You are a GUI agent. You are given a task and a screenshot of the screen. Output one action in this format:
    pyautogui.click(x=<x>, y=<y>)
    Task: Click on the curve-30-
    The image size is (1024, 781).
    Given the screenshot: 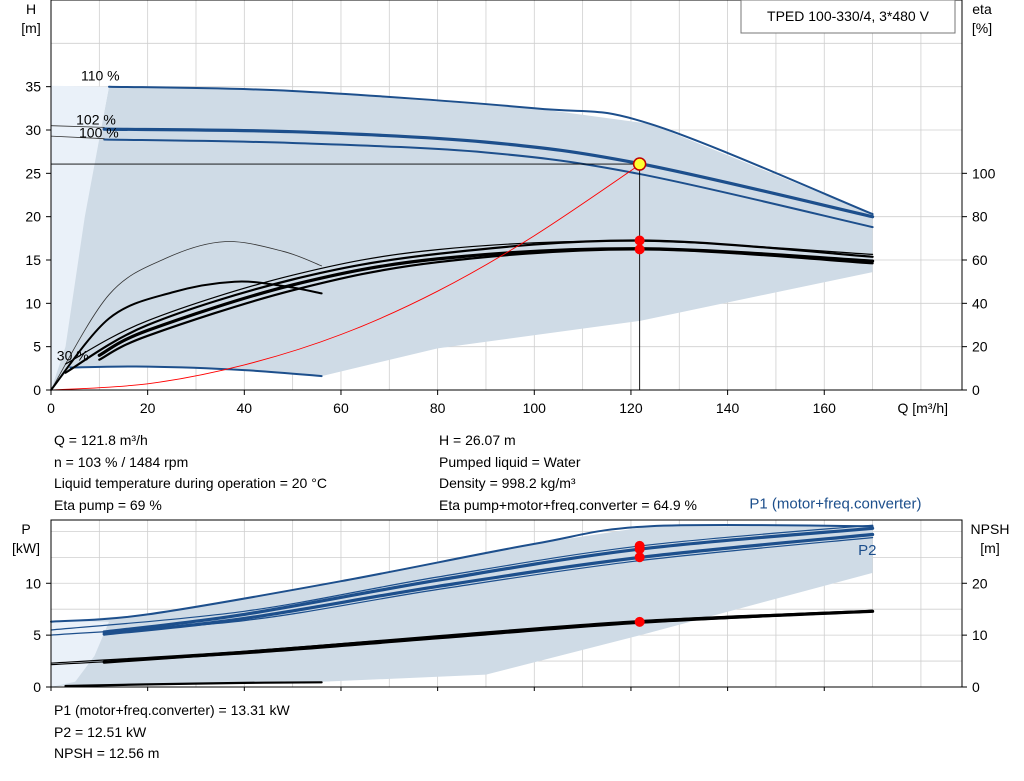 What is the action you would take?
    pyautogui.click(x=196, y=371)
    